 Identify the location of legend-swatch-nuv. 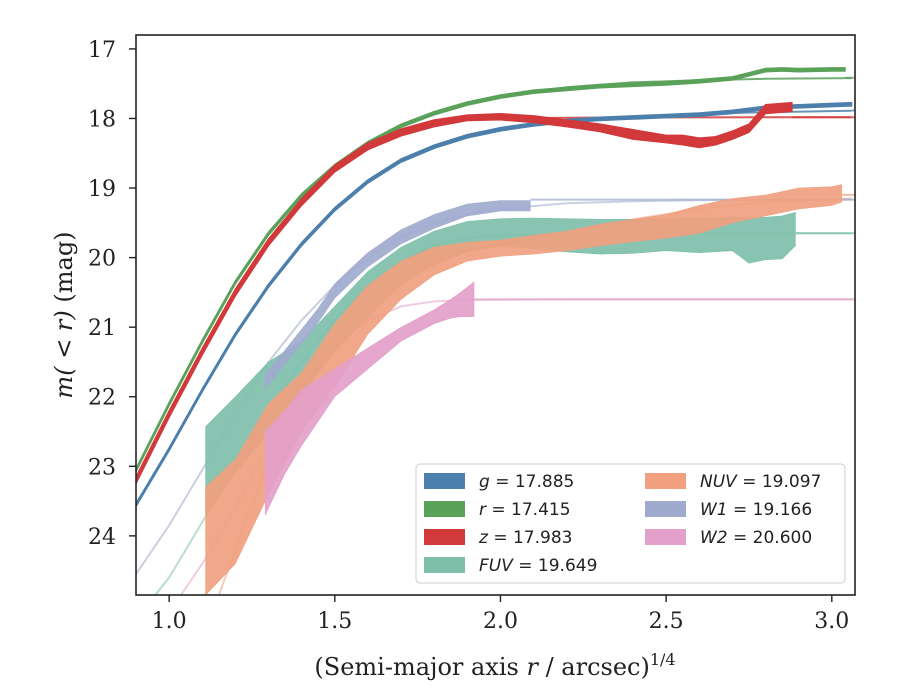
(665, 481).